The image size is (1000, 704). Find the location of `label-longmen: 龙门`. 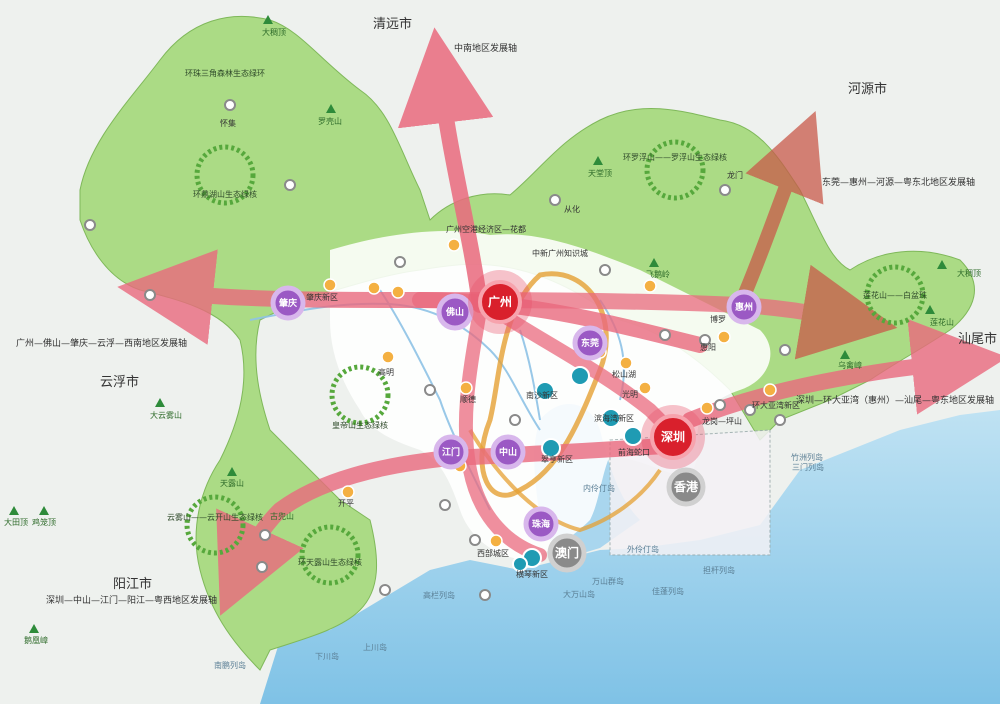

label-longmen: 龙门 is located at coordinates (735, 175).